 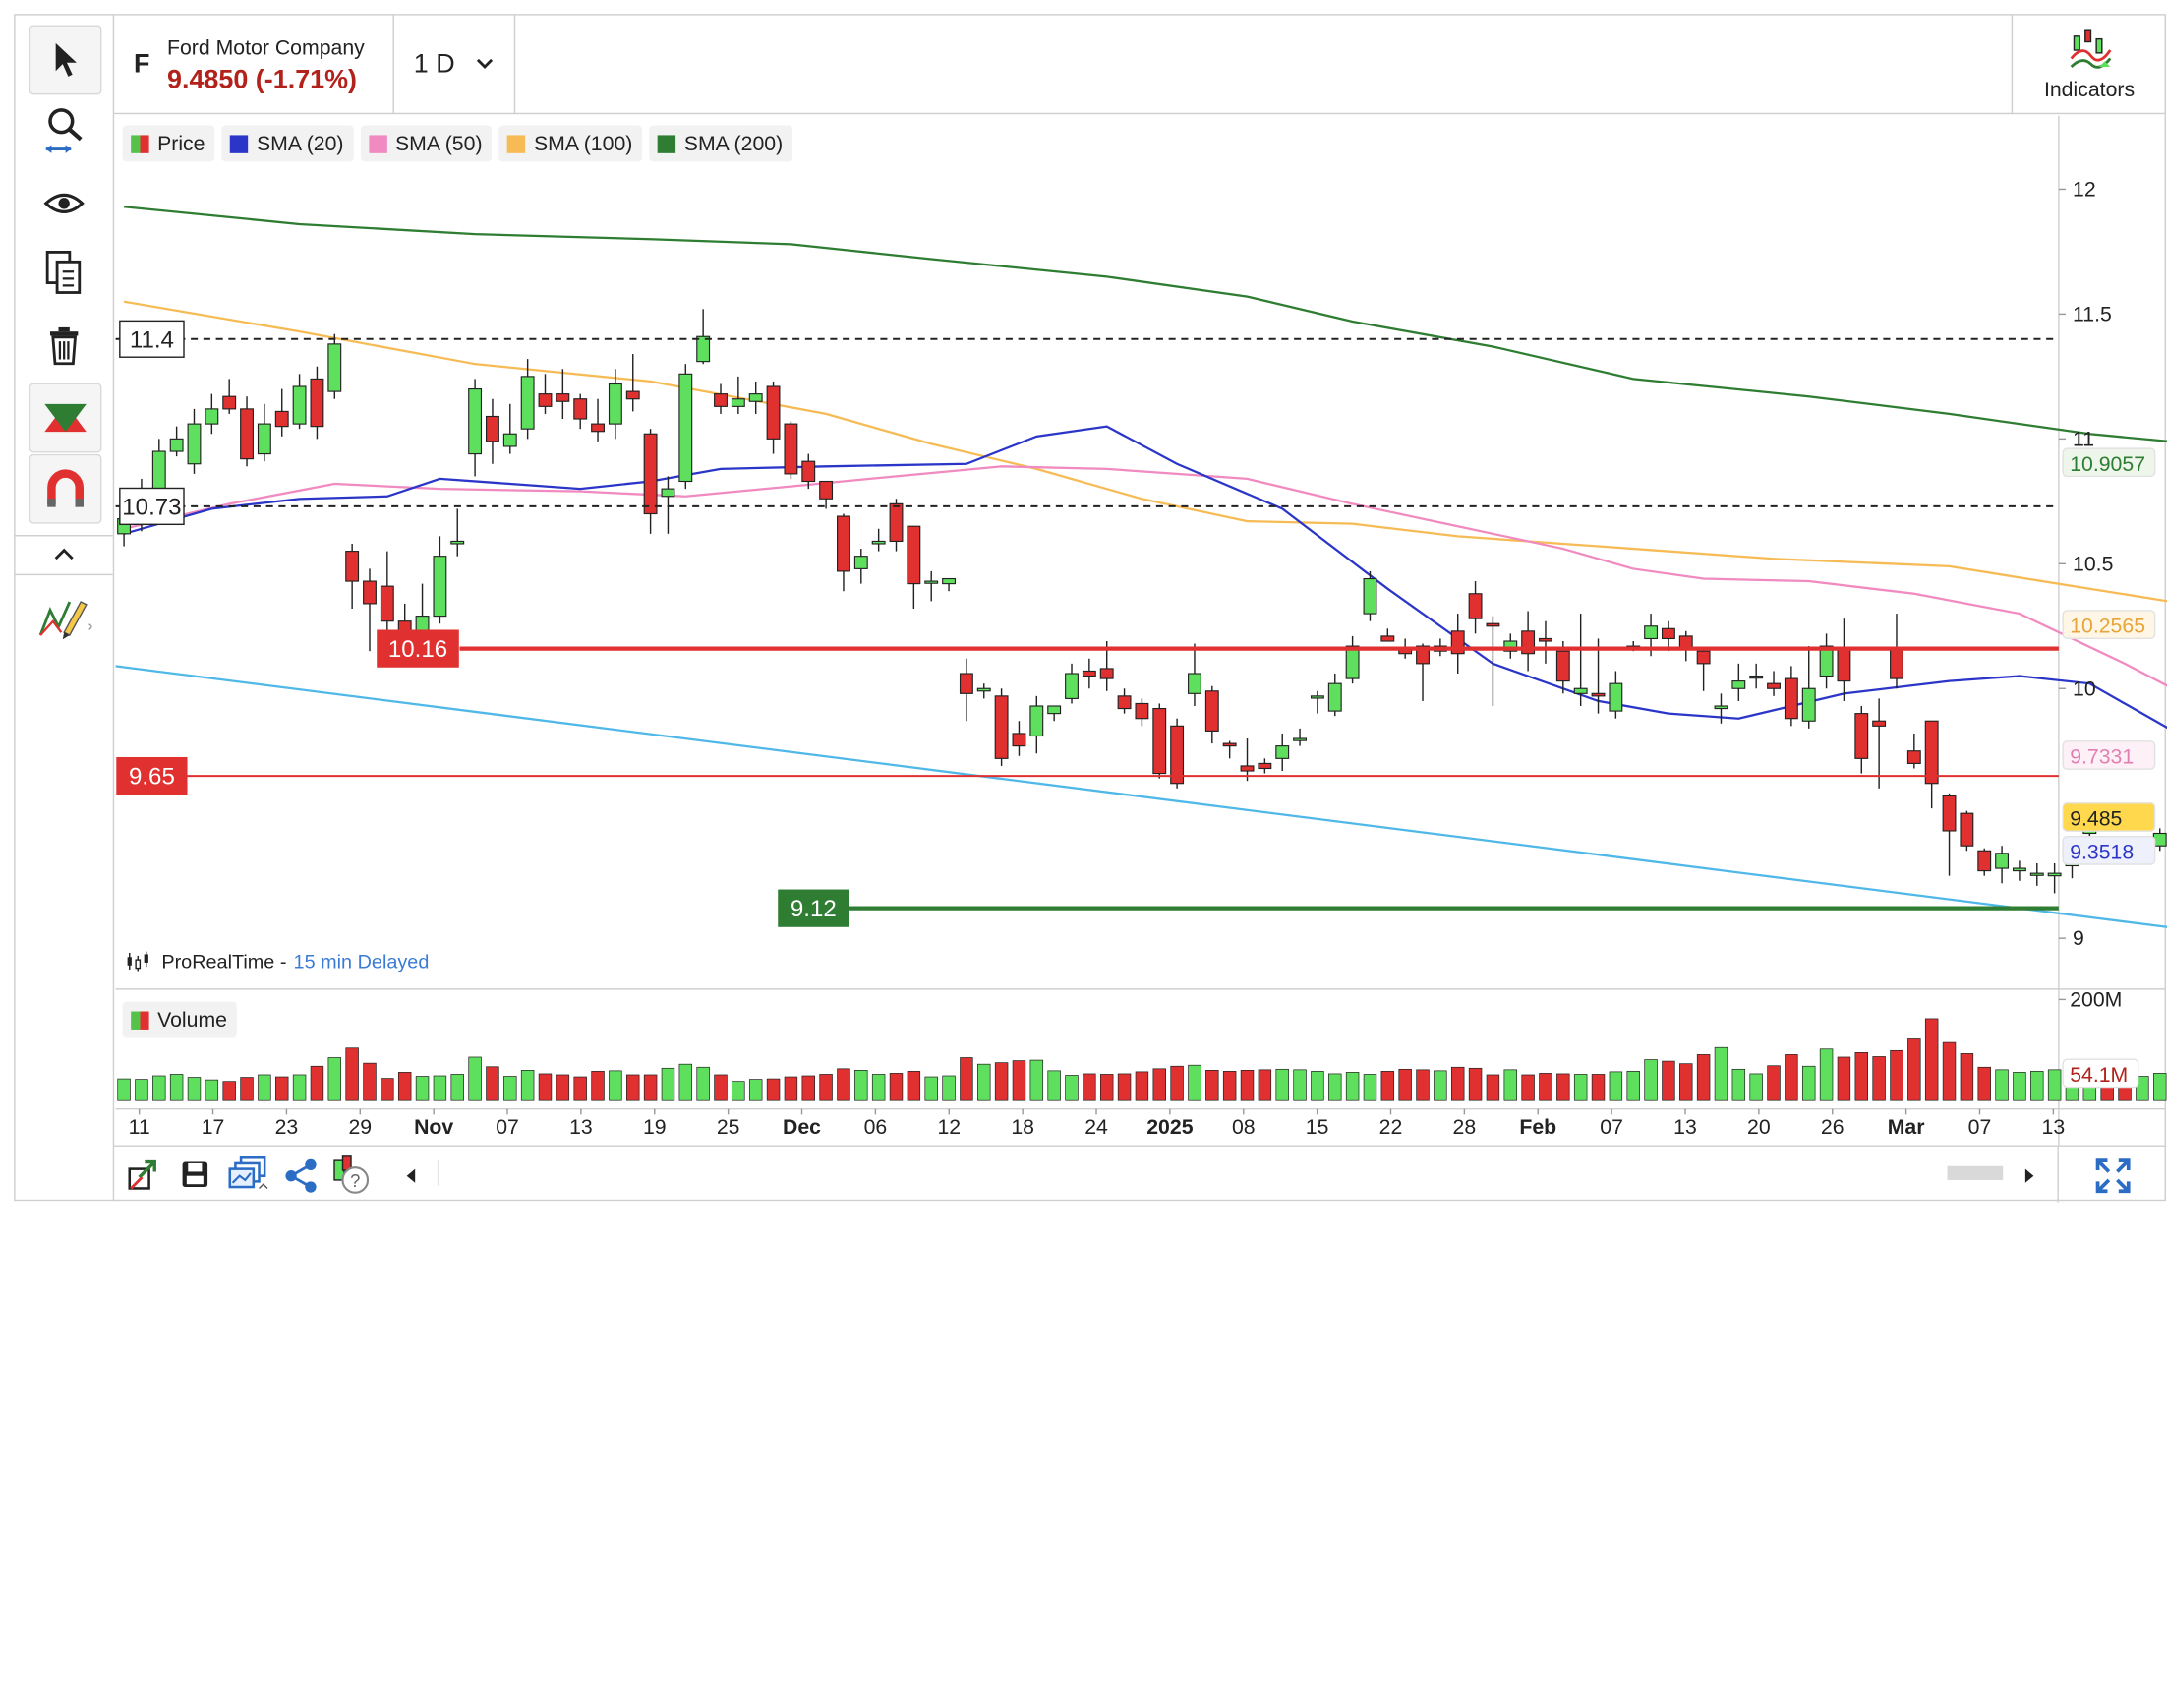 I want to click on scrollbar-thumb, so click(x=1976, y=1172).